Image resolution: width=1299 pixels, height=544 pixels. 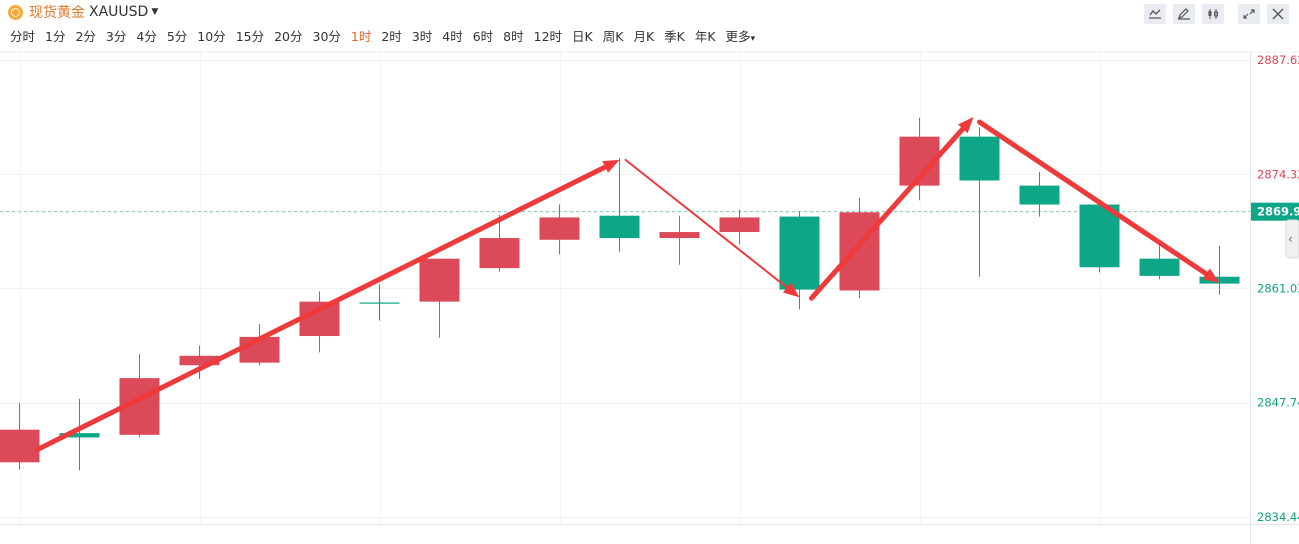 I want to click on timeframe-9: 30分, so click(x=326, y=36).